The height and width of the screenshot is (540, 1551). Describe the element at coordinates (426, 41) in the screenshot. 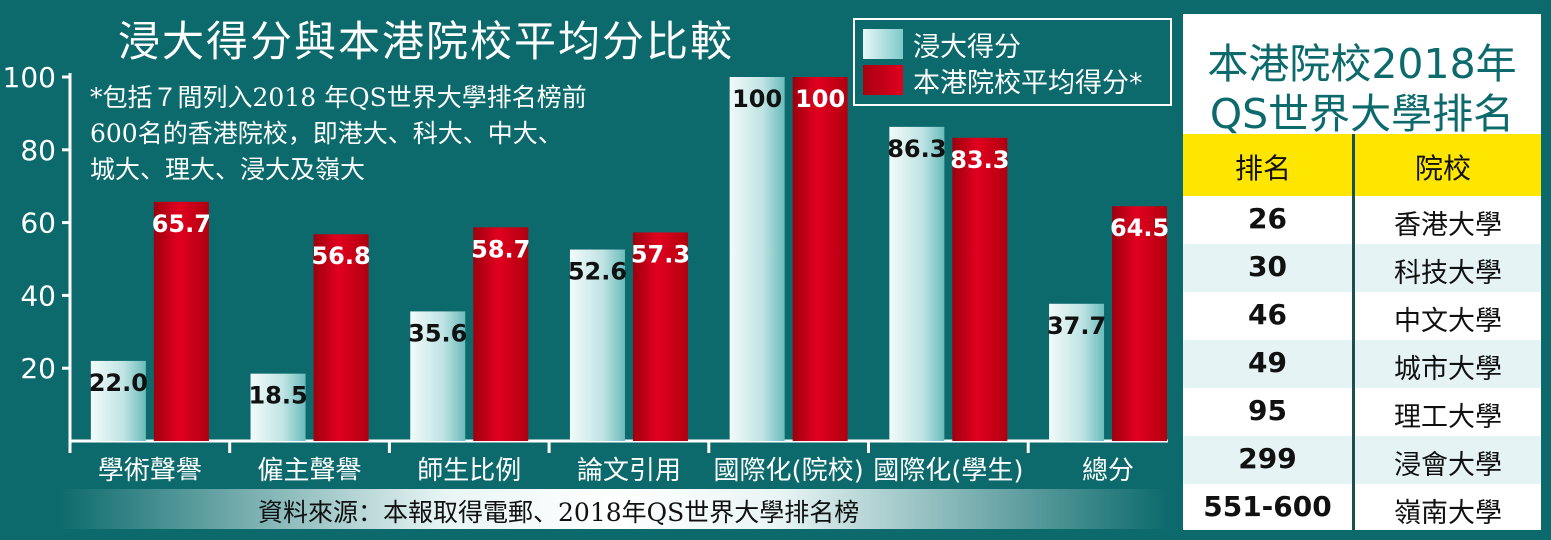

I see `chart-title: 浸大得分與本港院校平均分比較` at that location.